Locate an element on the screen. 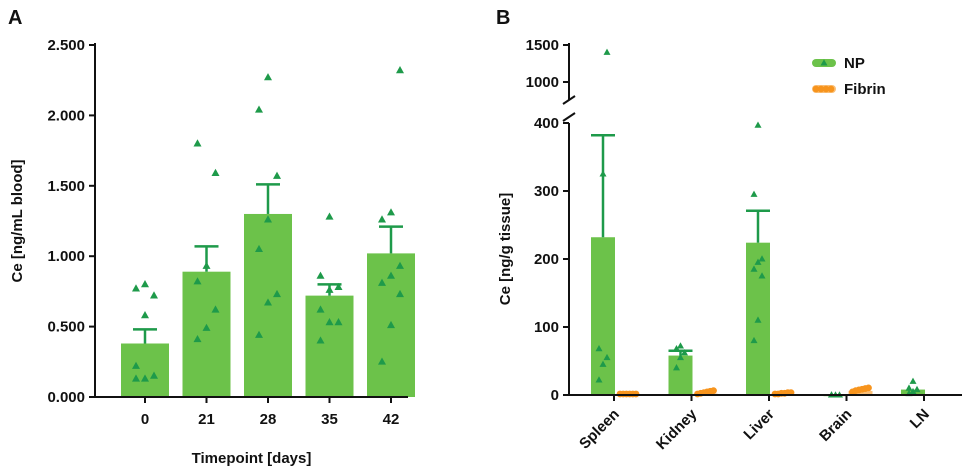  legend: NP Fibrin is located at coordinates (849, 76).